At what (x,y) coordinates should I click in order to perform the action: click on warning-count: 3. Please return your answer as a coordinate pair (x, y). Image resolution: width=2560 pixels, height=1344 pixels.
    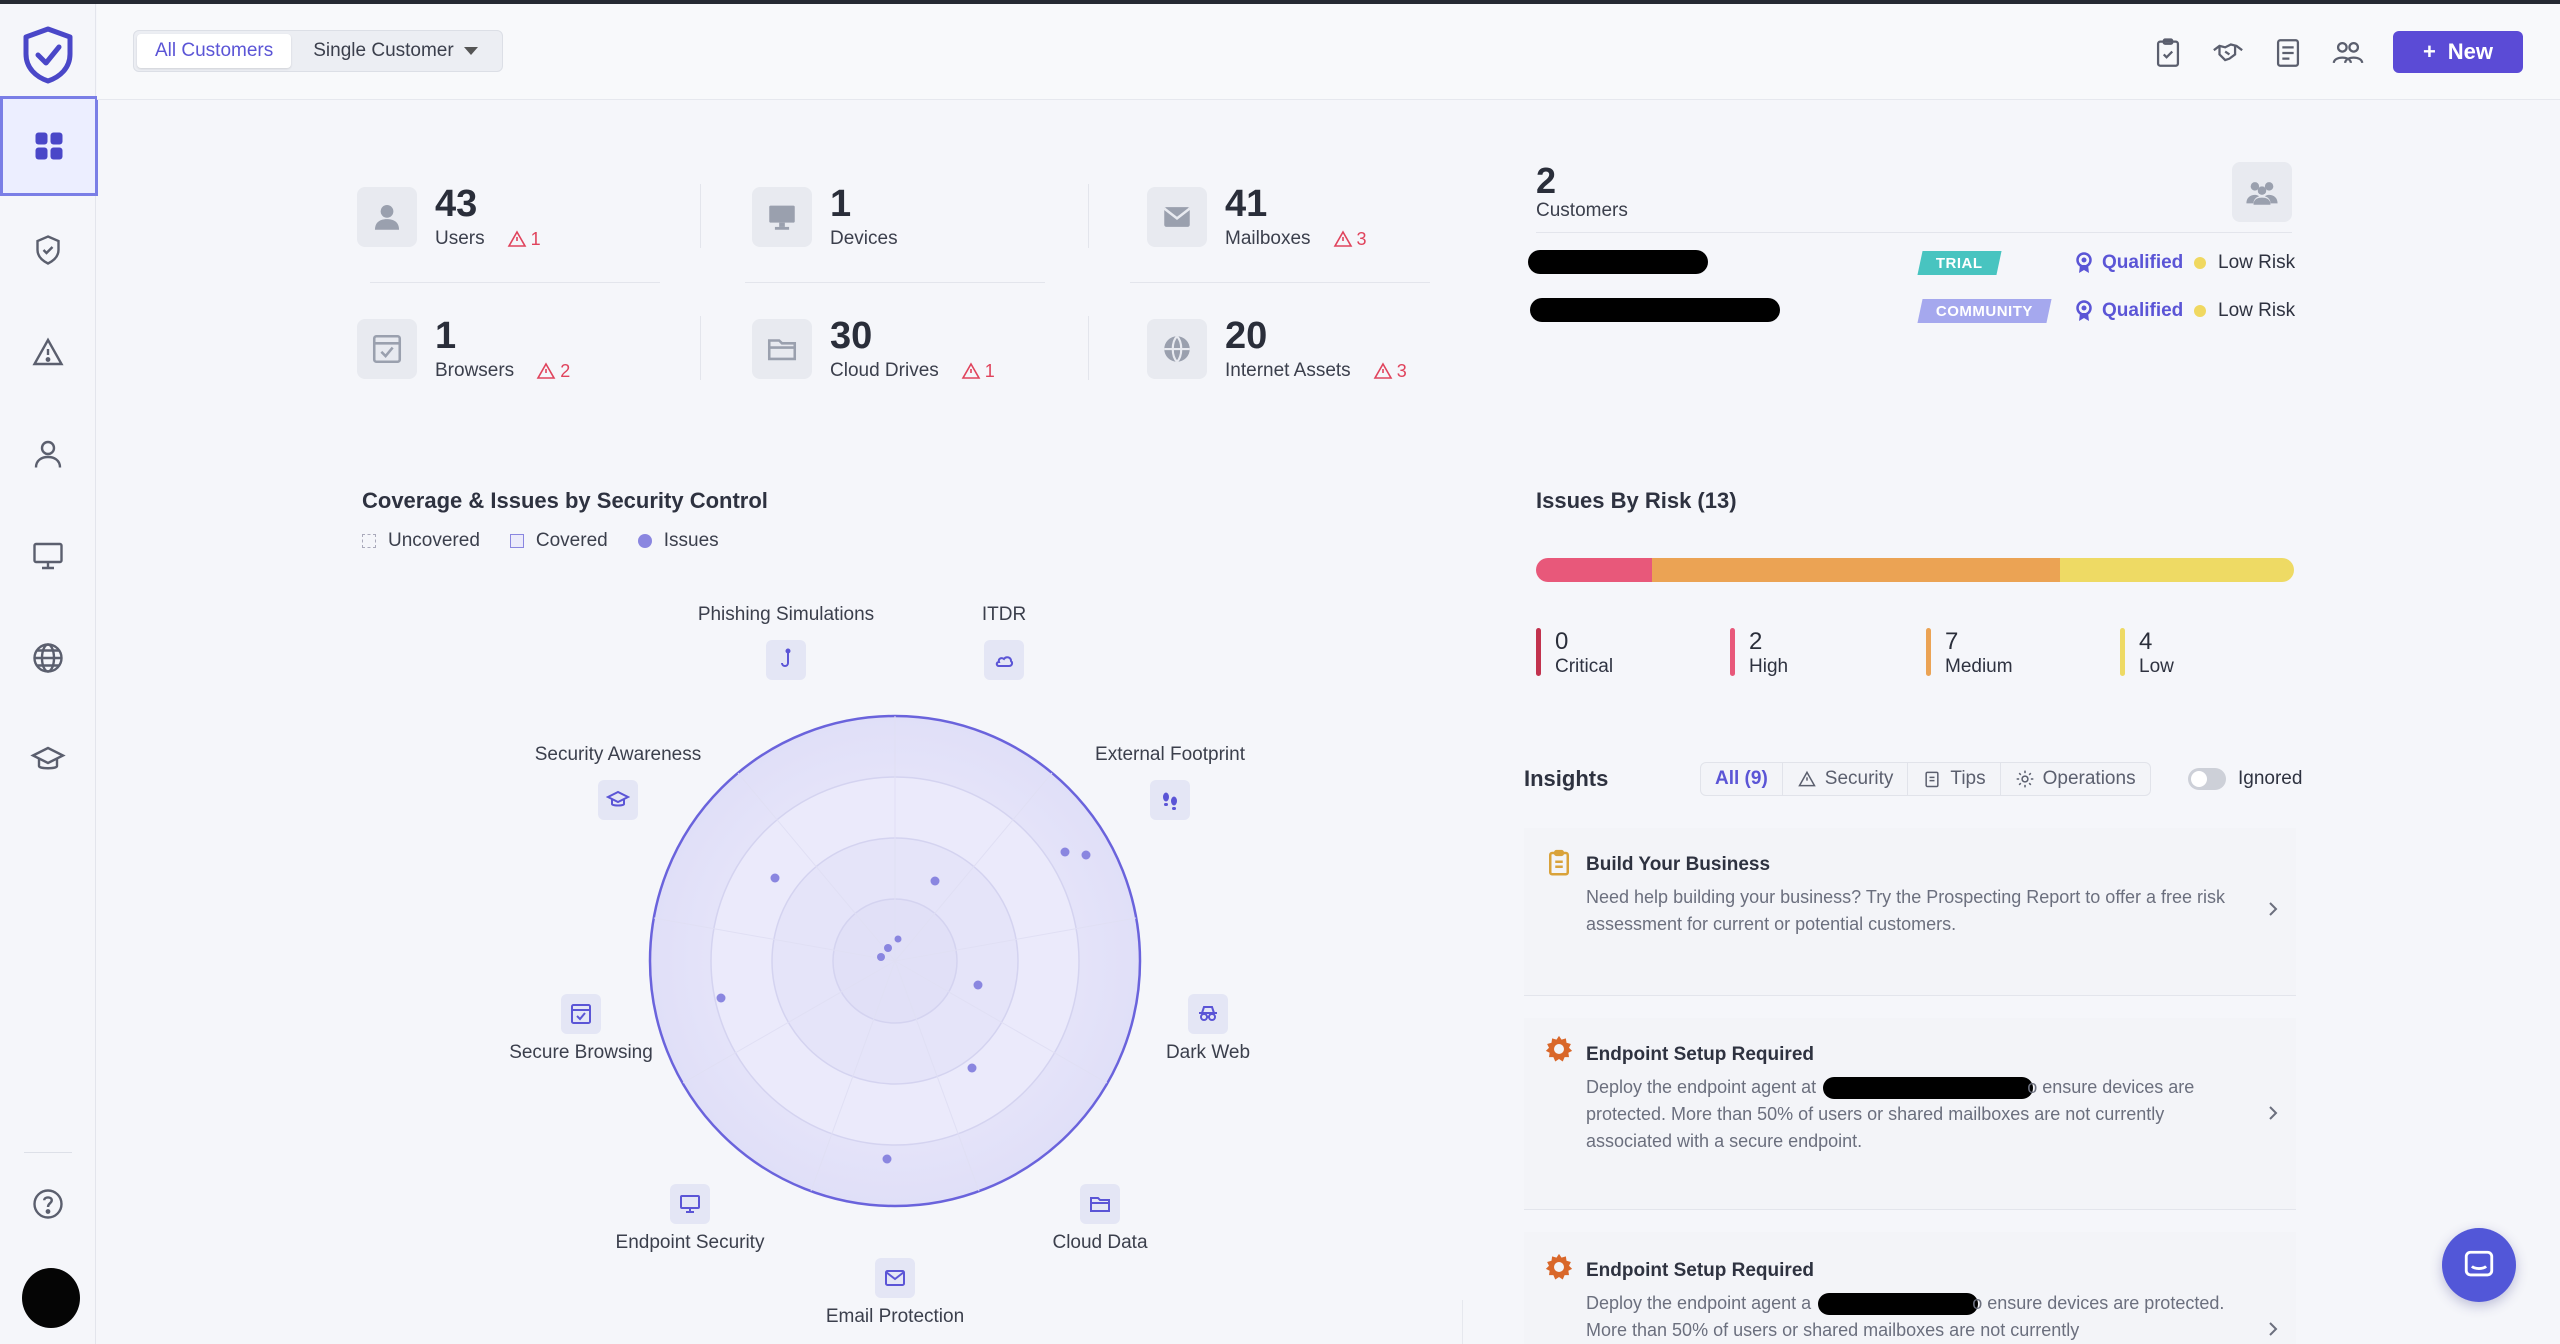
    Looking at the image, I should click on (1401, 370).